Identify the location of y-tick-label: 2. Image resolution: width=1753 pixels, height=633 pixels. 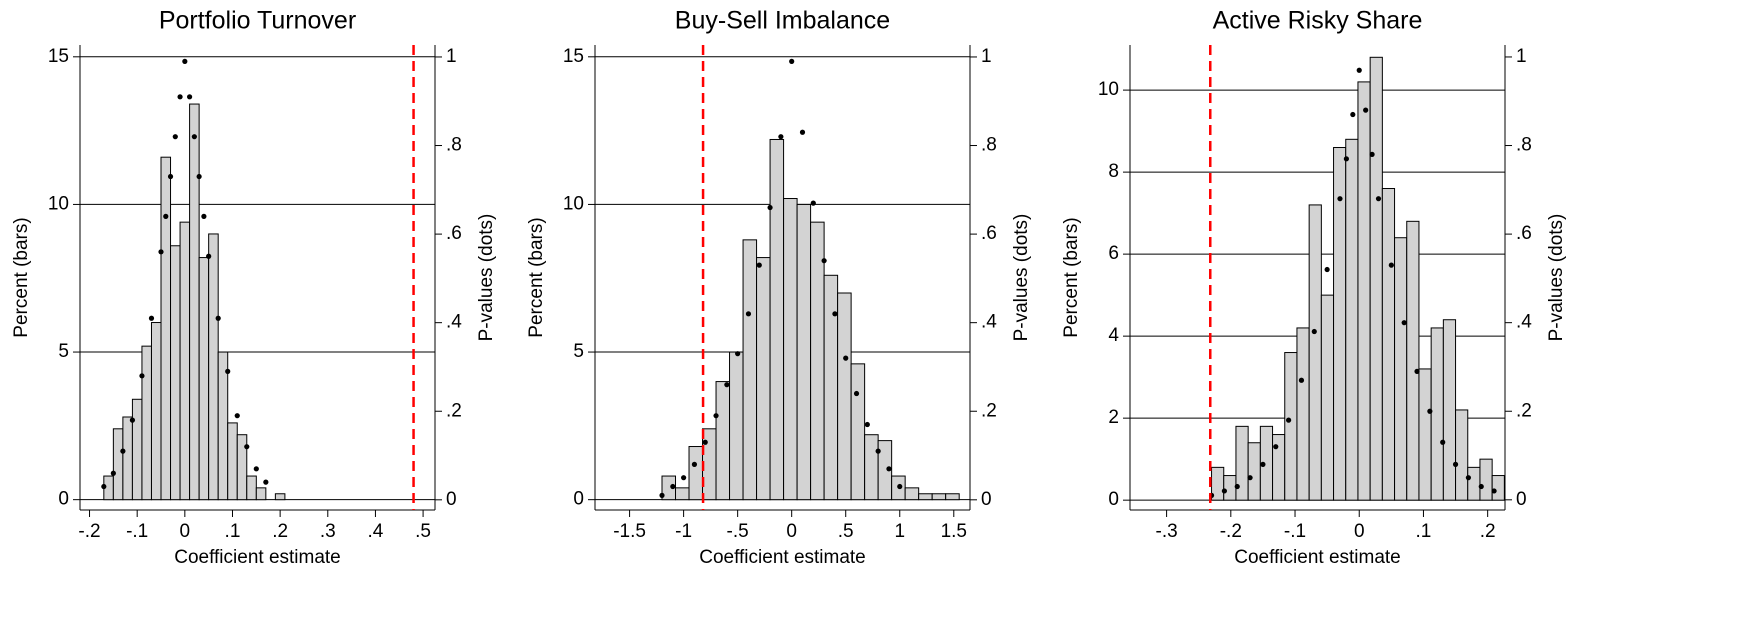
(1113, 417).